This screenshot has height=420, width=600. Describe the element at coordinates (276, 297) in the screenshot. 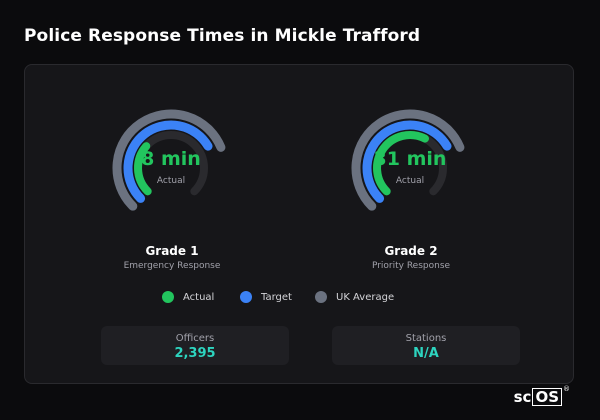

I see `legend-label-target: Target` at that location.